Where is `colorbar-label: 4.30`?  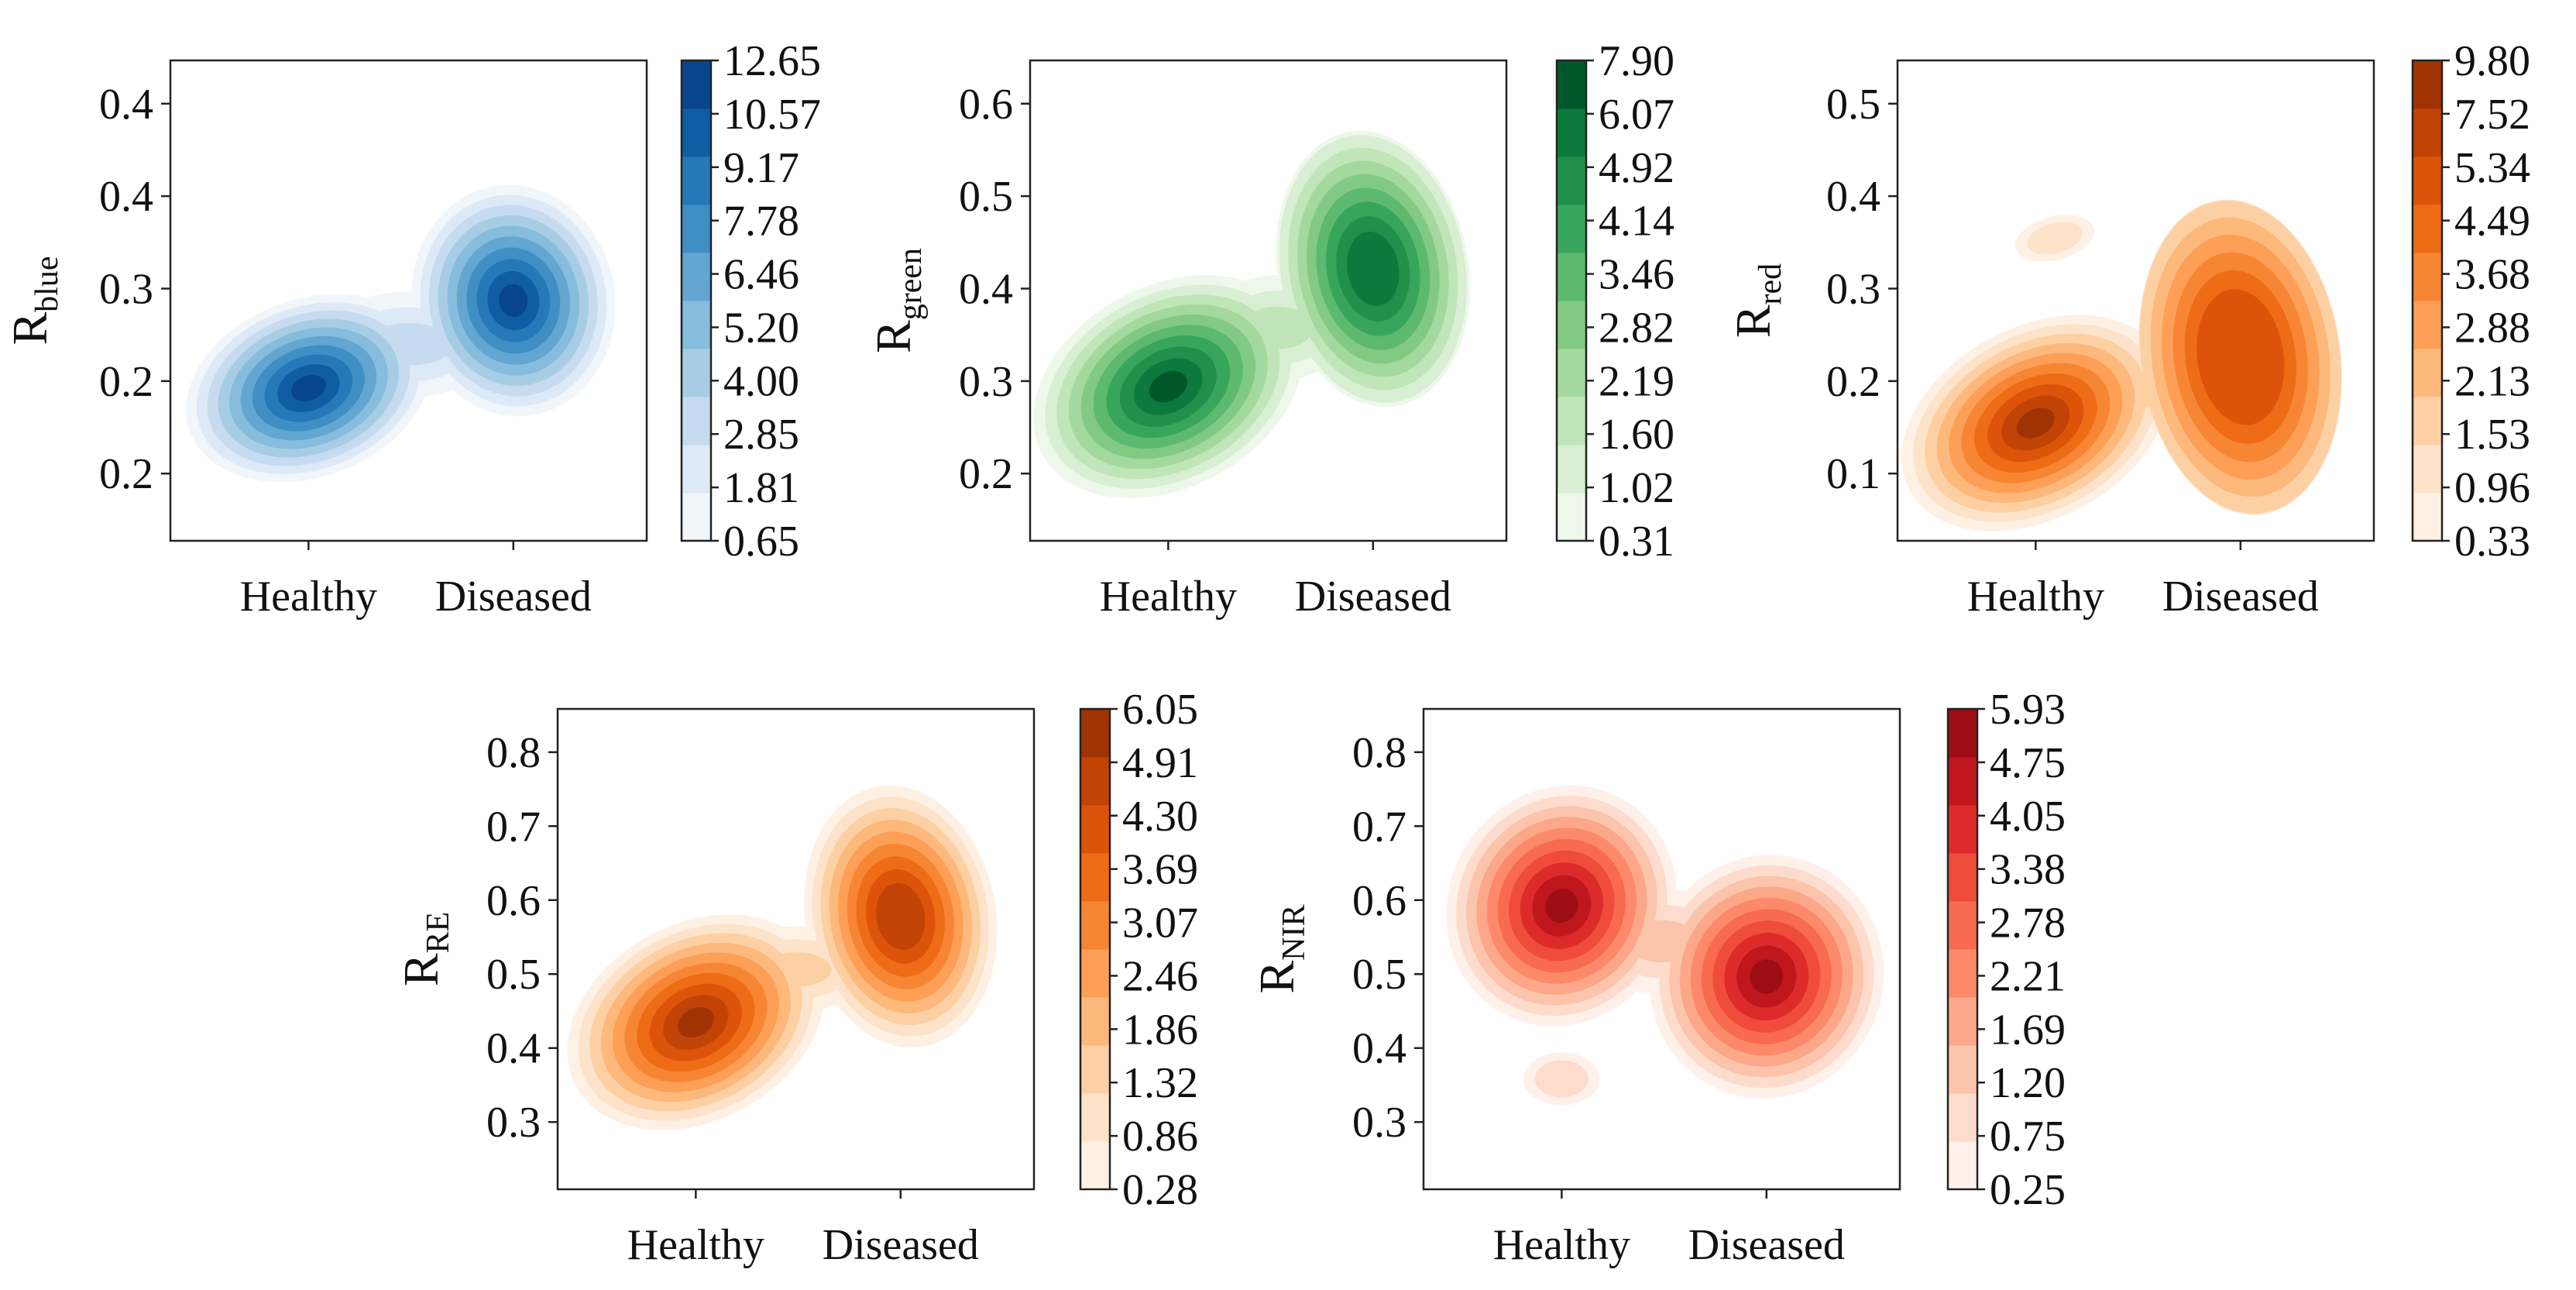 colorbar-label: 4.30 is located at coordinates (1160, 817).